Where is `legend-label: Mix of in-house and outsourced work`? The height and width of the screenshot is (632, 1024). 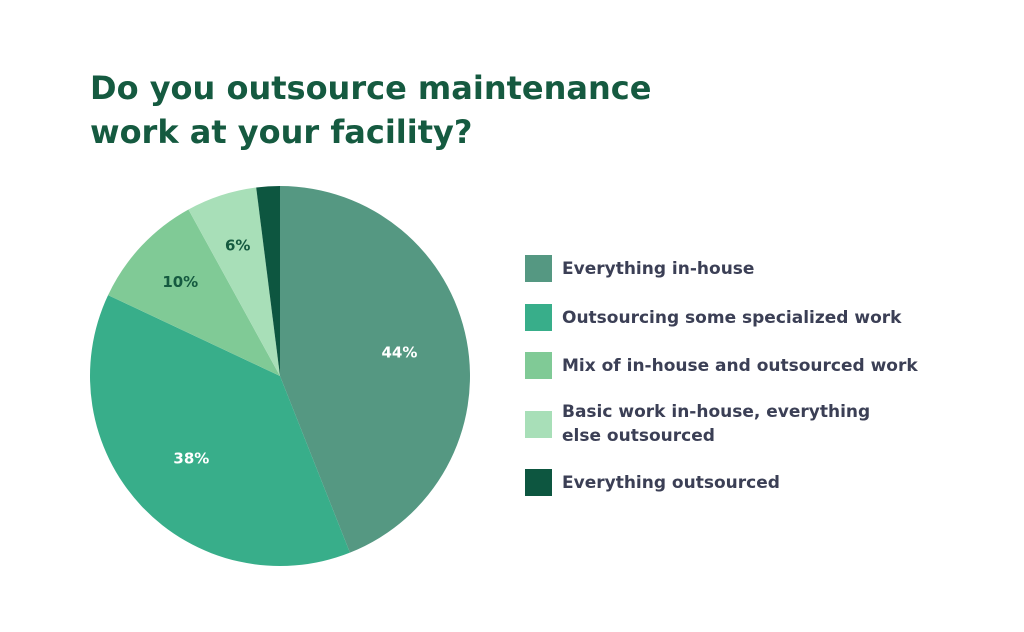
legend-label: Mix of in-house and outsourced work is located at coordinates (740, 365).